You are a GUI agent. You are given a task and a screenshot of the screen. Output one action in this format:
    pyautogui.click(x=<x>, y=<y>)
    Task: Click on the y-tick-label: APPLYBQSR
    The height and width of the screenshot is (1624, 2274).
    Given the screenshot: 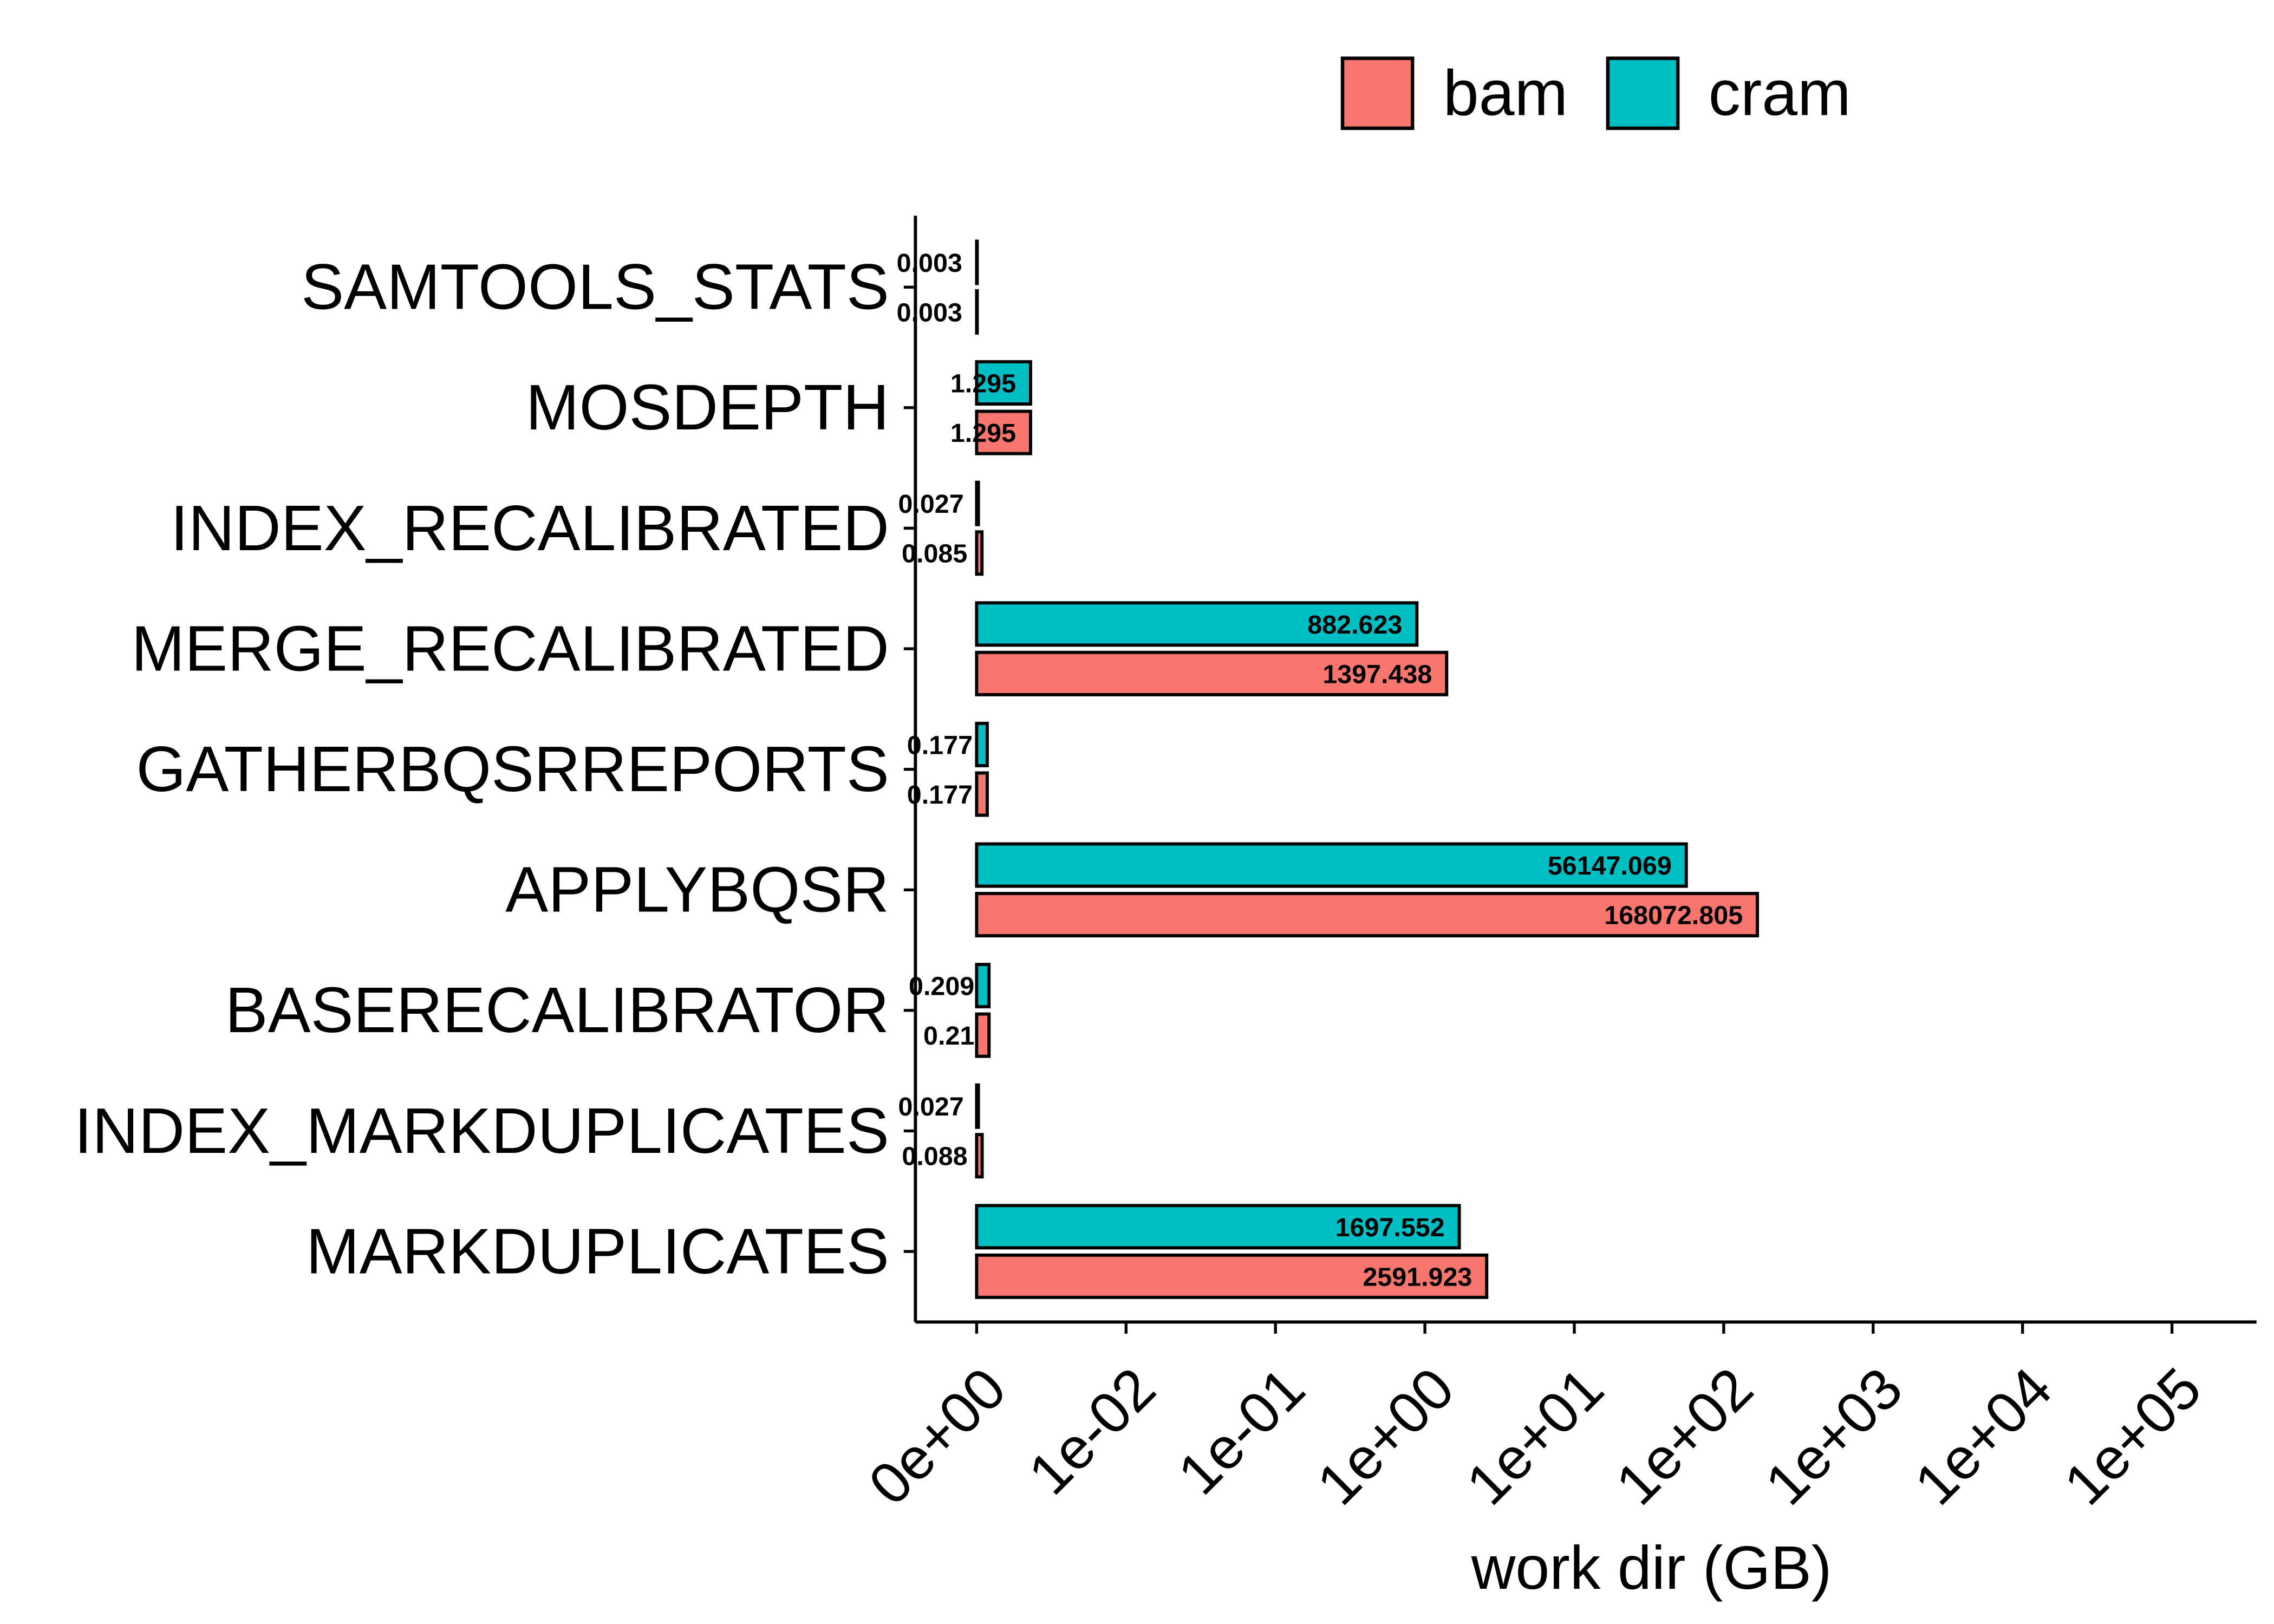 What is the action you would take?
    pyautogui.click(x=697, y=890)
    